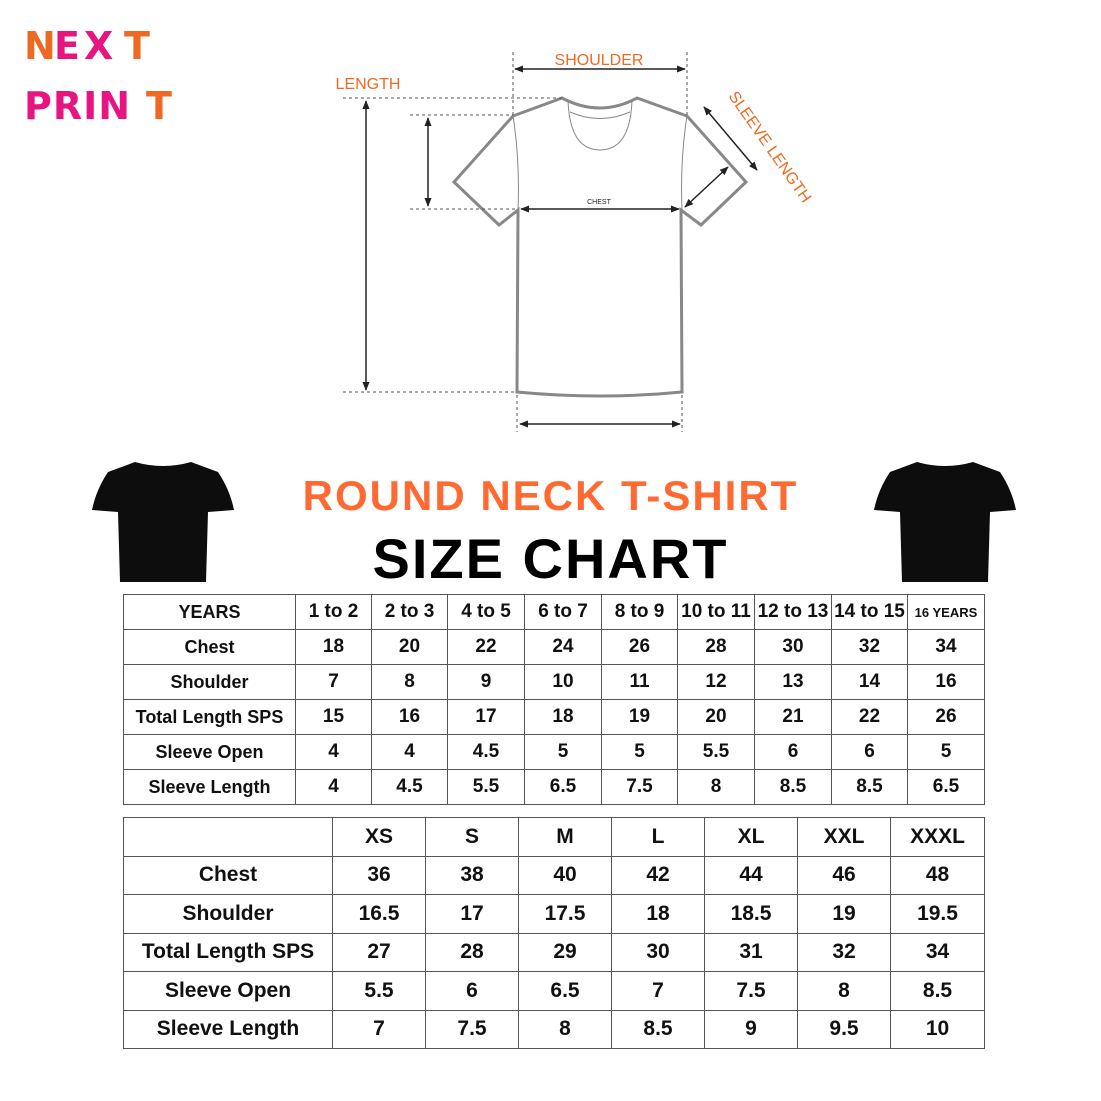 The height and width of the screenshot is (1101, 1101). Describe the element at coordinates (486, 717) in the screenshot. I see `table-cell: 17` at that location.